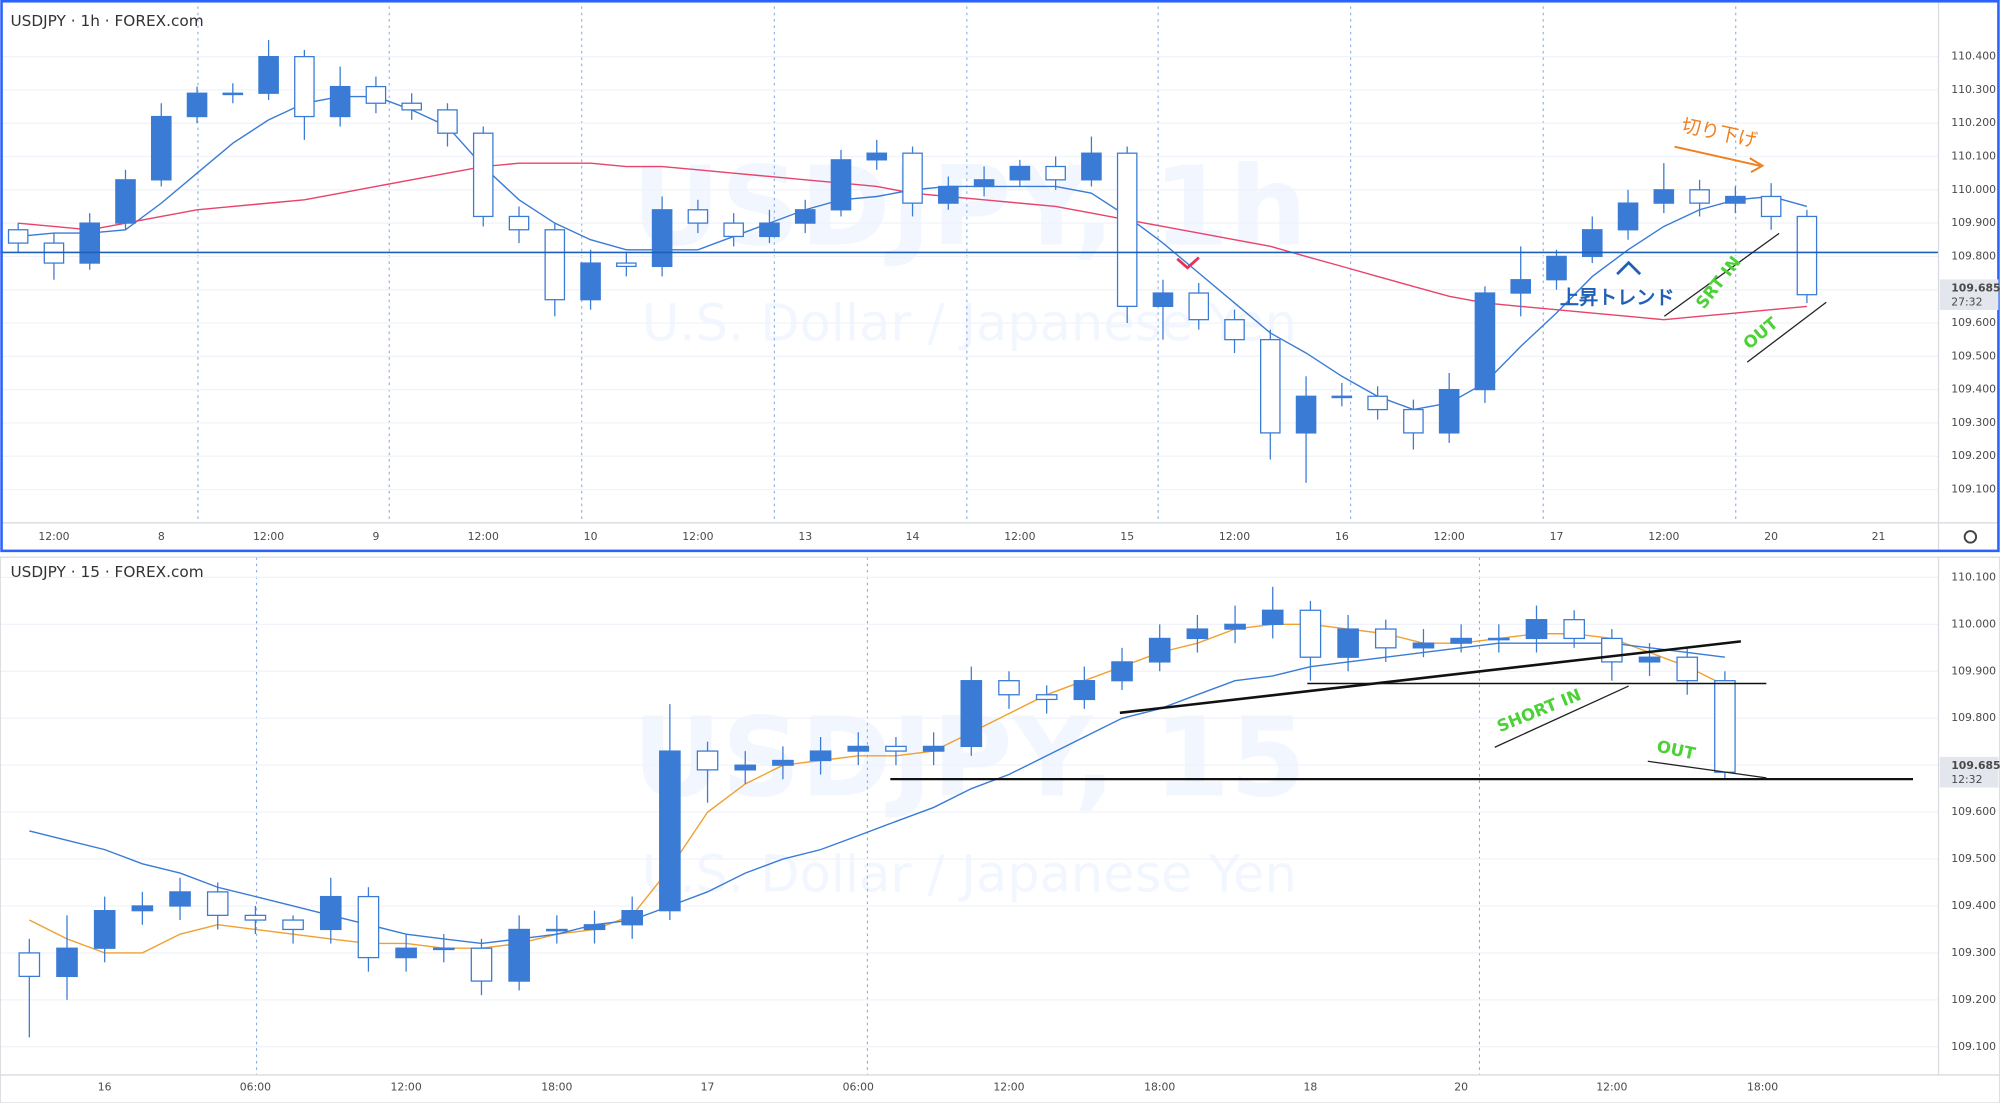 The image size is (2000, 1103). Describe the element at coordinates (255, 1087) in the screenshot. I see `x-tick-label: 06:00` at that location.